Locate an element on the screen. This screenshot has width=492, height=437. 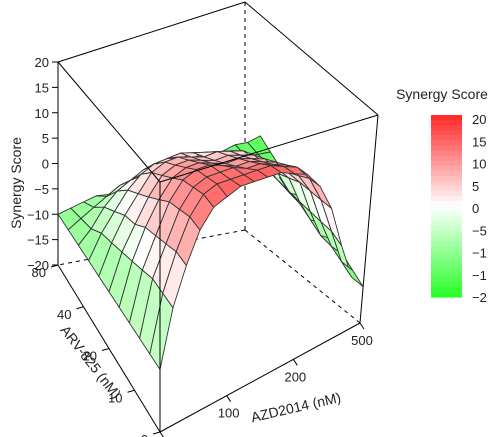
y-axis: 0 10 20 40 80 is located at coordinates (96, 350).